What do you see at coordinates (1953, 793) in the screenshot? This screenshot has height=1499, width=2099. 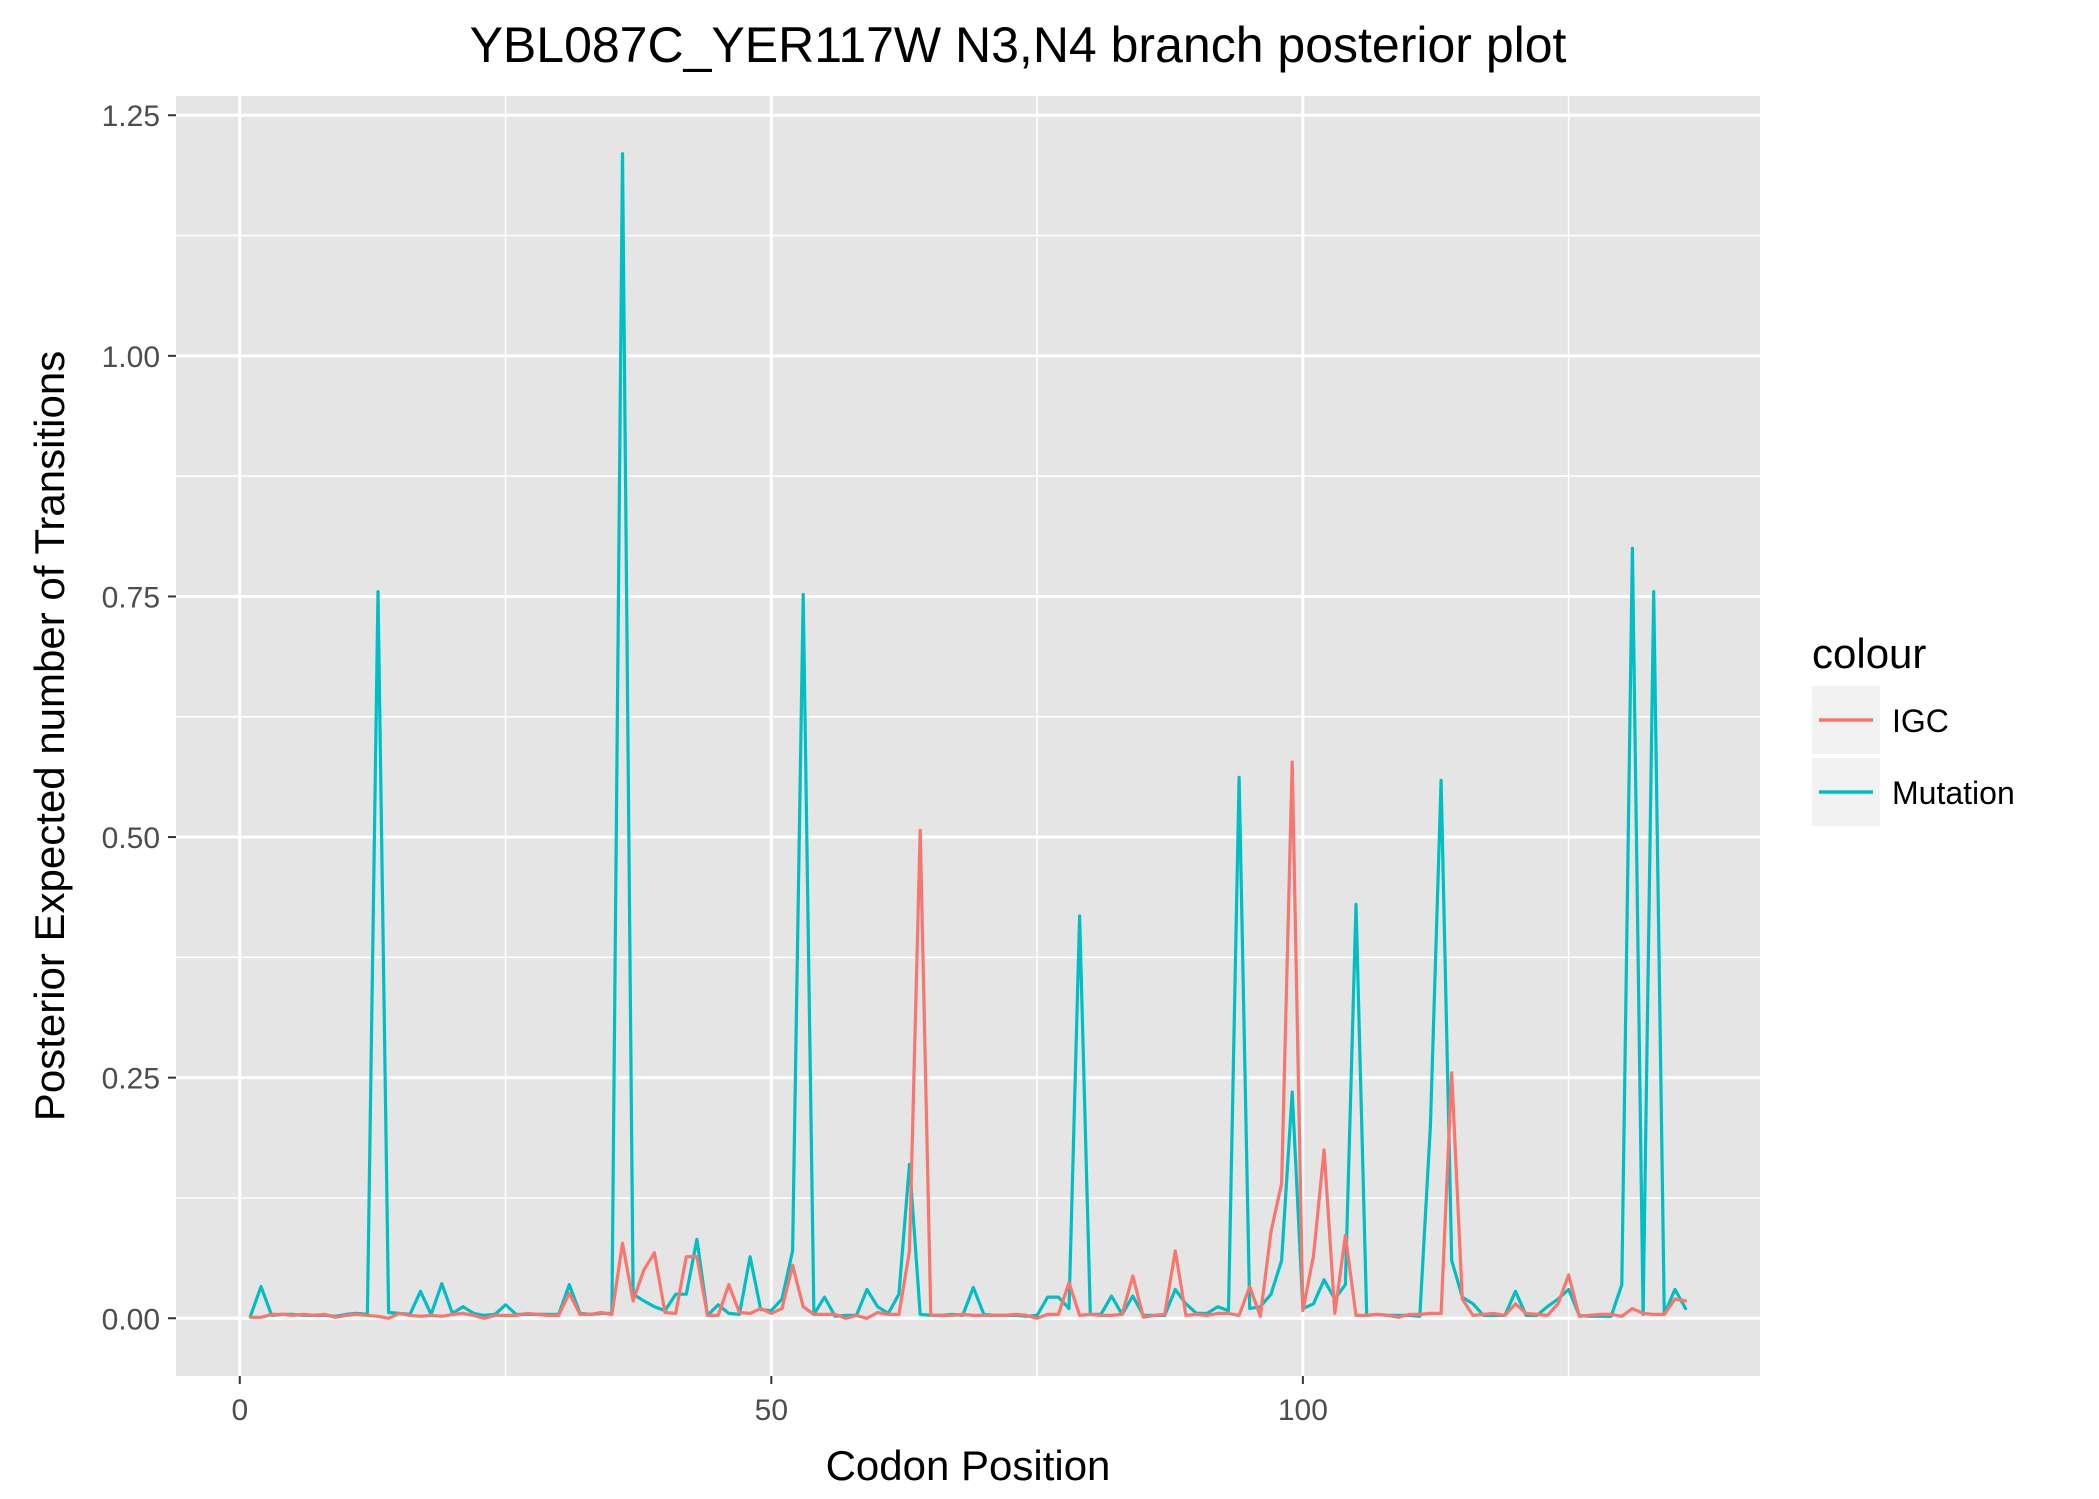 I see `legend-label-mutation: Mutation` at bounding box center [1953, 793].